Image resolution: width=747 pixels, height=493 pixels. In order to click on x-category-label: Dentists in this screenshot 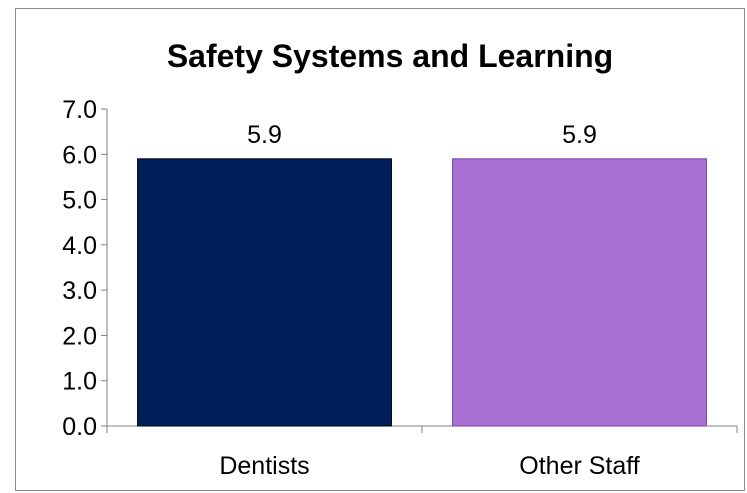, I will do `click(264, 466)`.